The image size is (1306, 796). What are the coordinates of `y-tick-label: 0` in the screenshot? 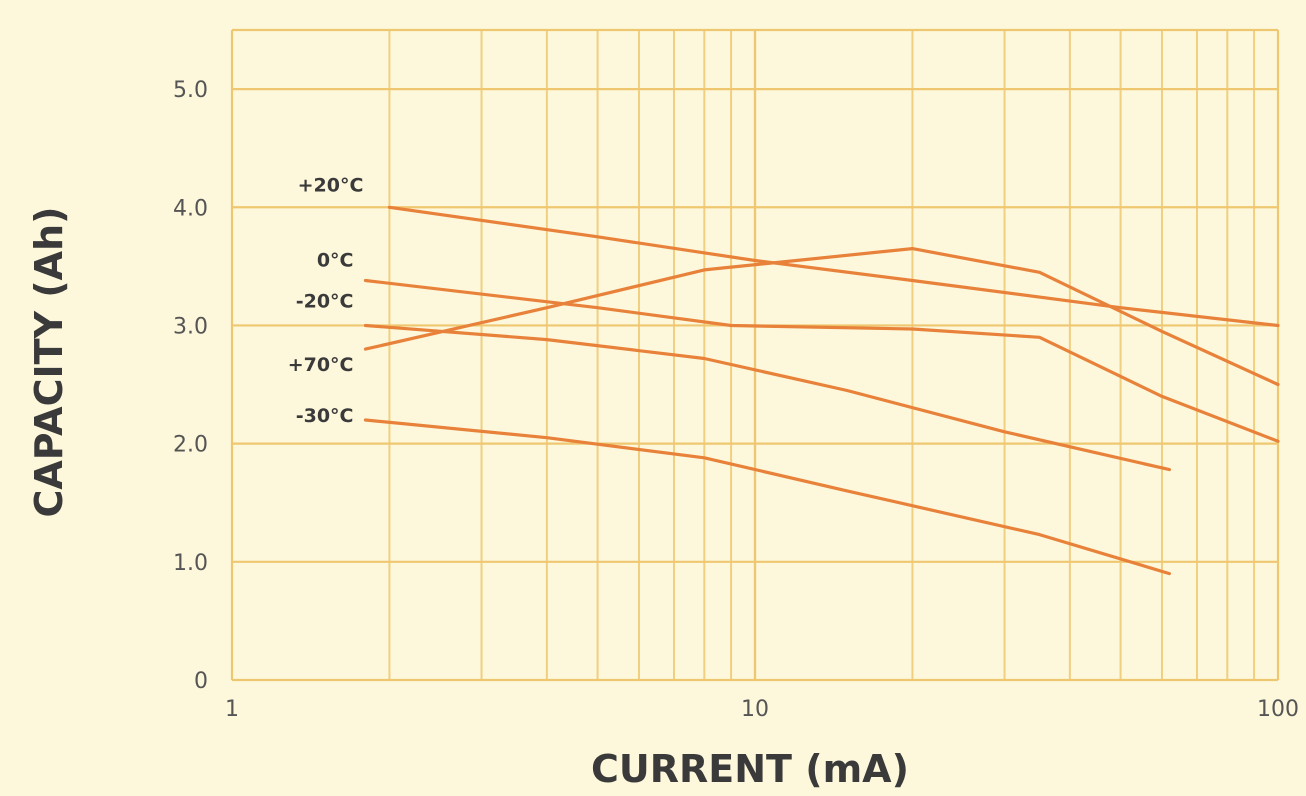 It's located at (201, 681).